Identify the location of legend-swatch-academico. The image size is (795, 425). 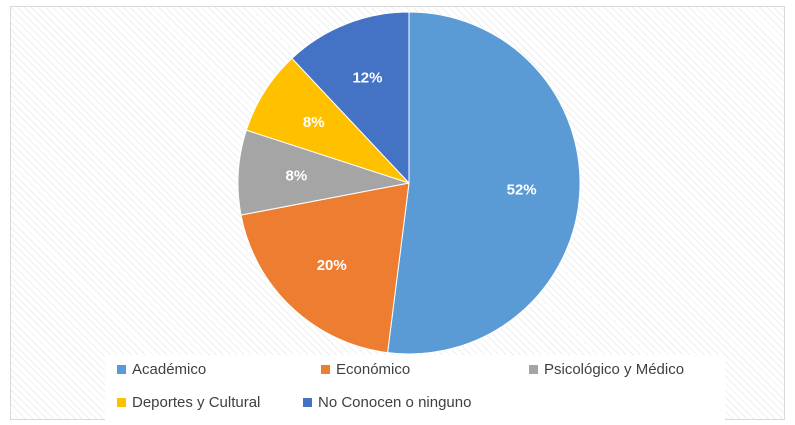
(121, 369).